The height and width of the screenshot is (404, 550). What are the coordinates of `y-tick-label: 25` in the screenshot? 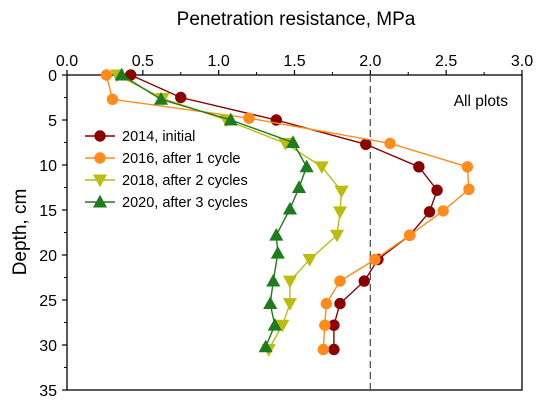 It's located at (48, 301).